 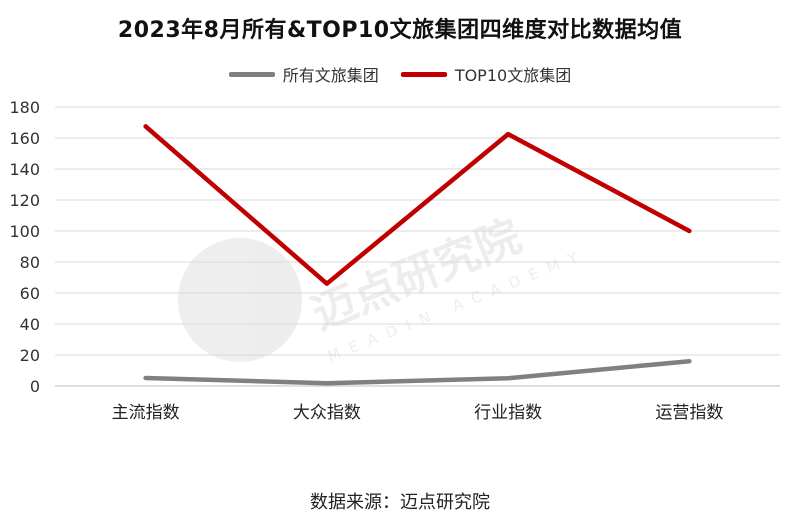 What do you see at coordinates (330, 75) in the screenshot?
I see `legend-label-all: 所有文旅集团` at bounding box center [330, 75].